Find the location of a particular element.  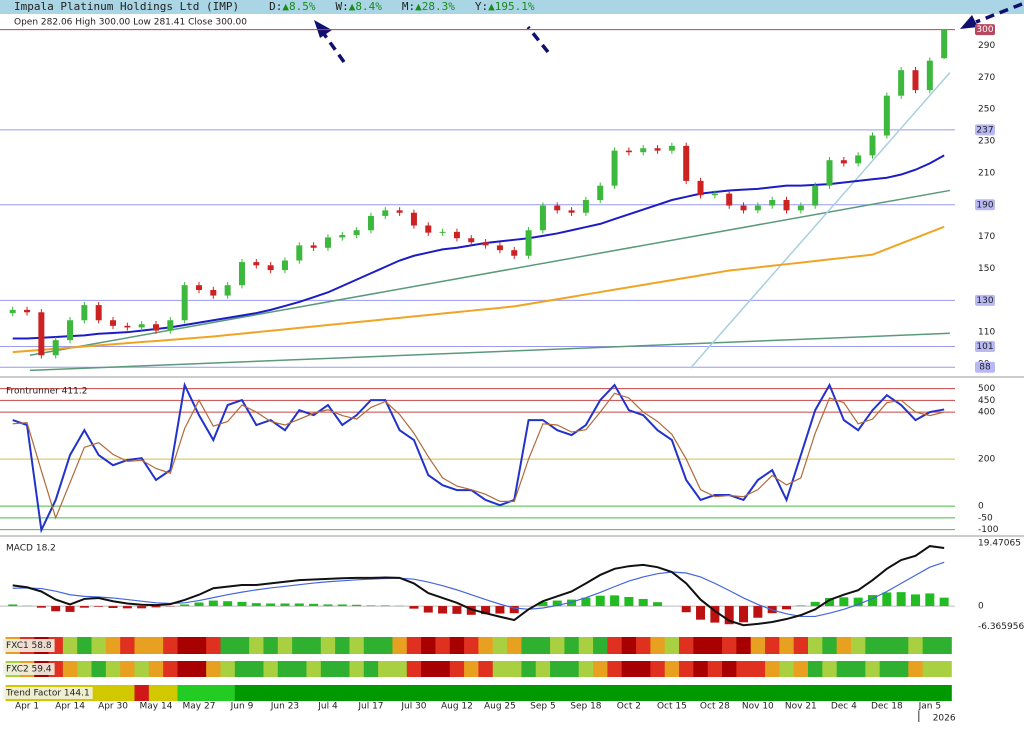

y-tick-label: 200 is located at coordinates (986, 460).